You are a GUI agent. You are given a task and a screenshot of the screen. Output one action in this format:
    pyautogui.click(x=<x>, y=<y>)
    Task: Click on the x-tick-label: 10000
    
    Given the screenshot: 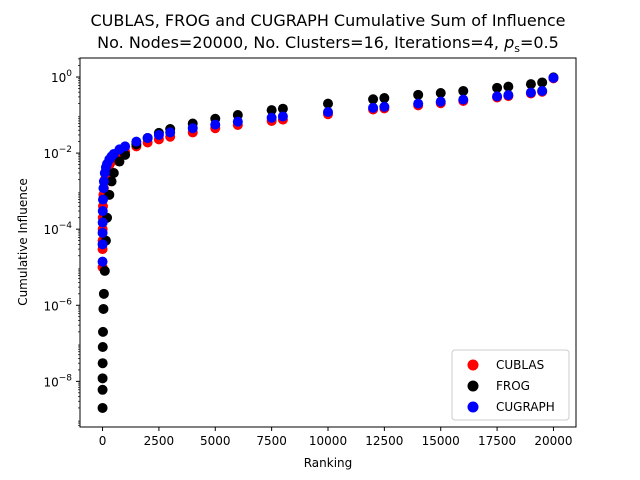 What is the action you would take?
    pyautogui.click(x=328, y=441)
    